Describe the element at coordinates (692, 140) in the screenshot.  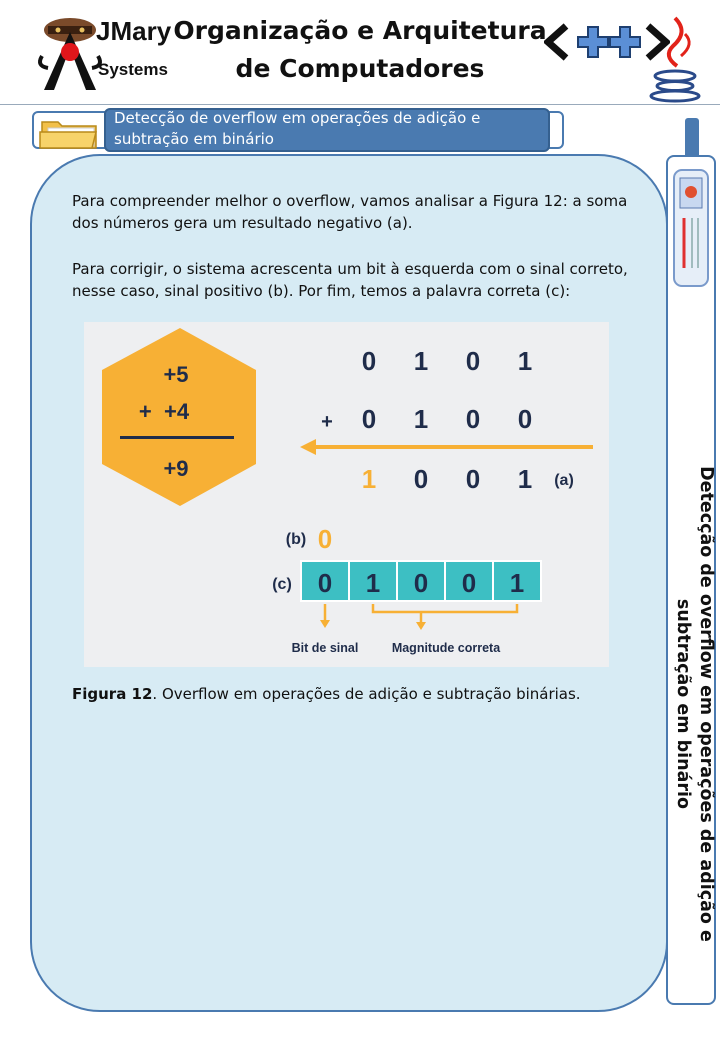
I see `side-connector` at that location.